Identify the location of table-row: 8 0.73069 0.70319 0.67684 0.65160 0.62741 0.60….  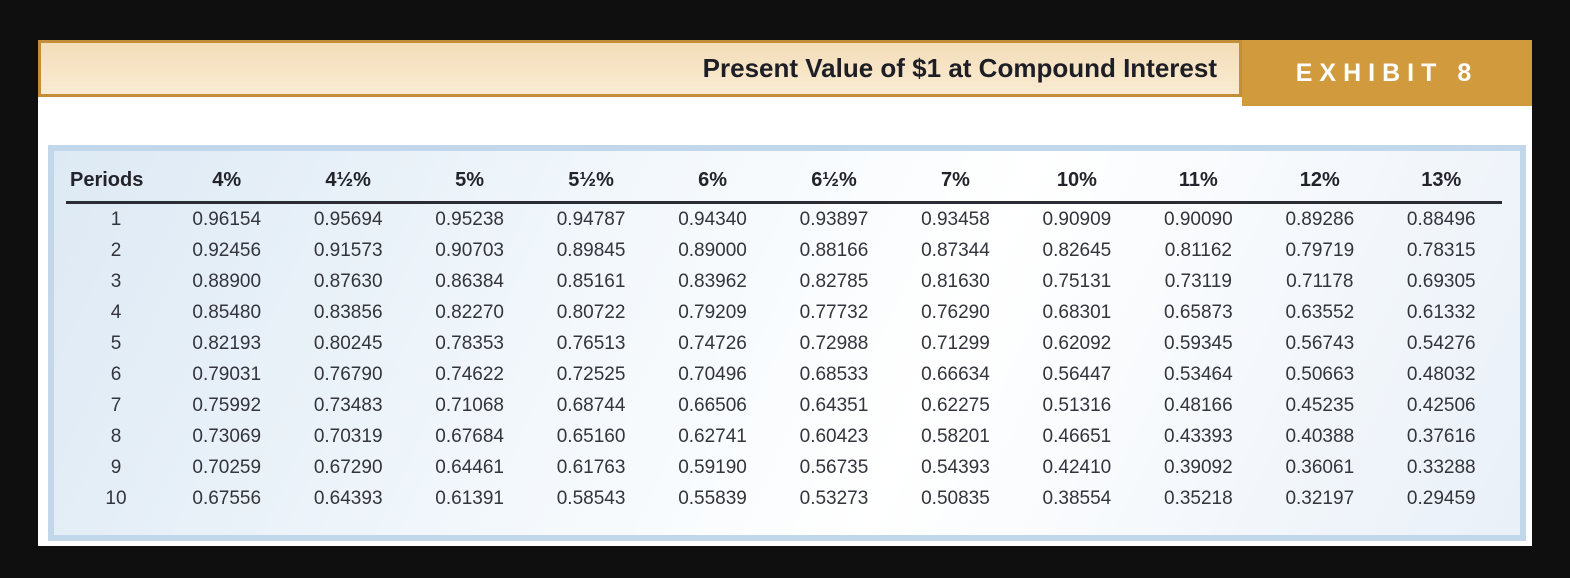
(784, 436).